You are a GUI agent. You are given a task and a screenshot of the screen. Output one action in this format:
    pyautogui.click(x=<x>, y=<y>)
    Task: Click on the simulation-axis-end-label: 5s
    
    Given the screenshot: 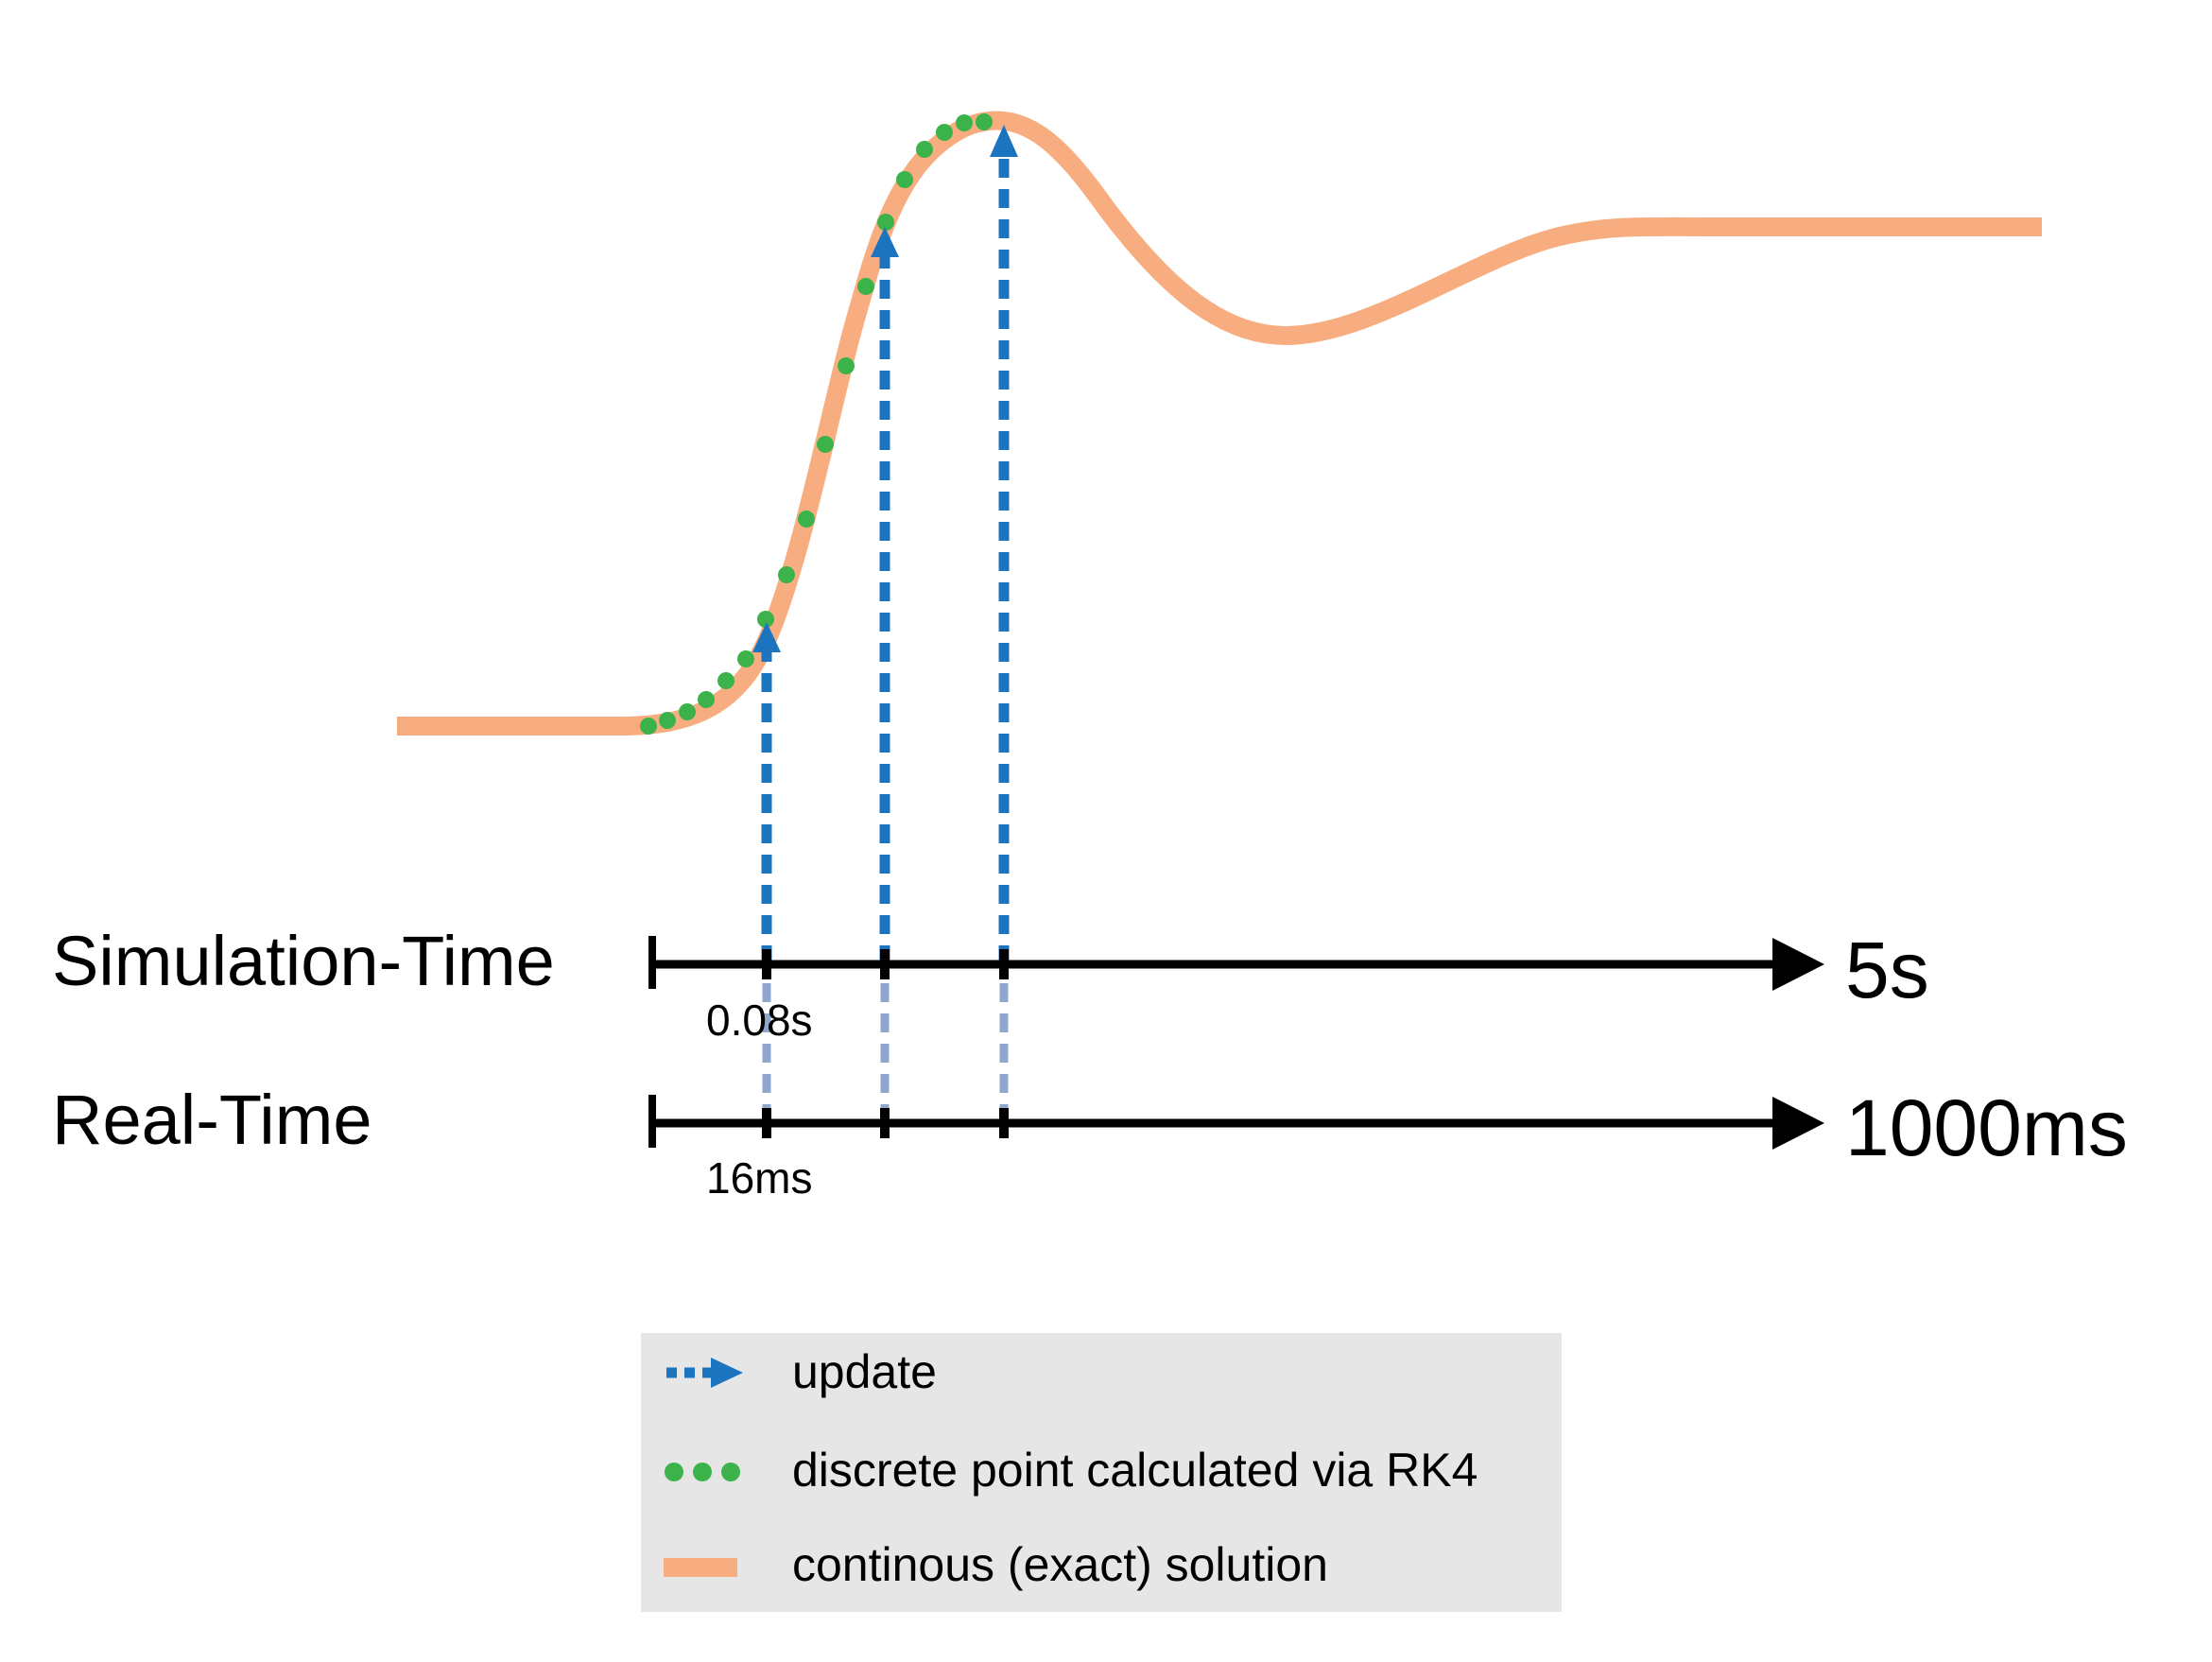 What is the action you would take?
    pyautogui.click(x=1887, y=970)
    